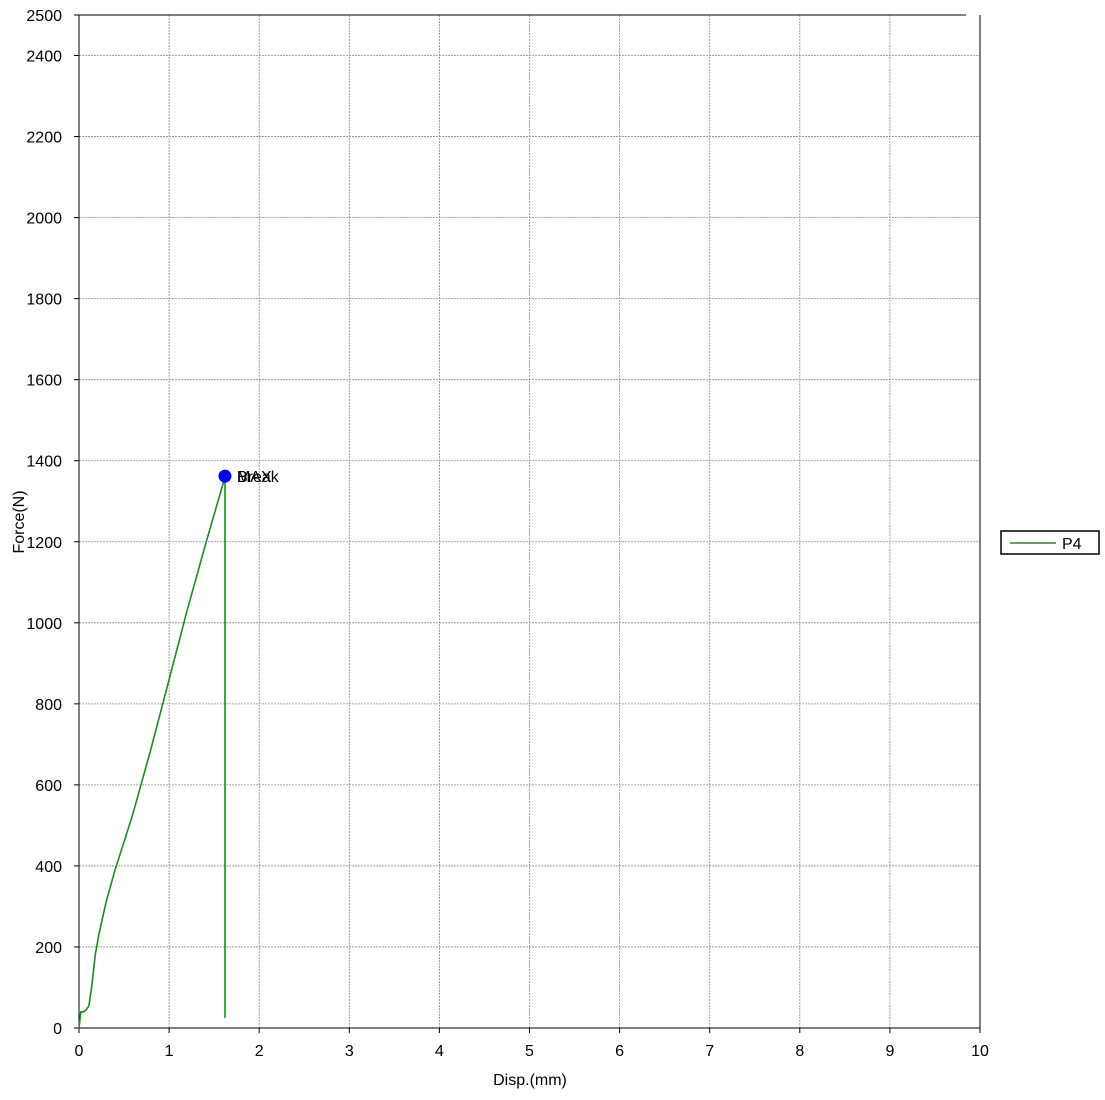 The image size is (1105, 1100). What do you see at coordinates (48, 705) in the screenshot?
I see `y-tick-label: 800` at bounding box center [48, 705].